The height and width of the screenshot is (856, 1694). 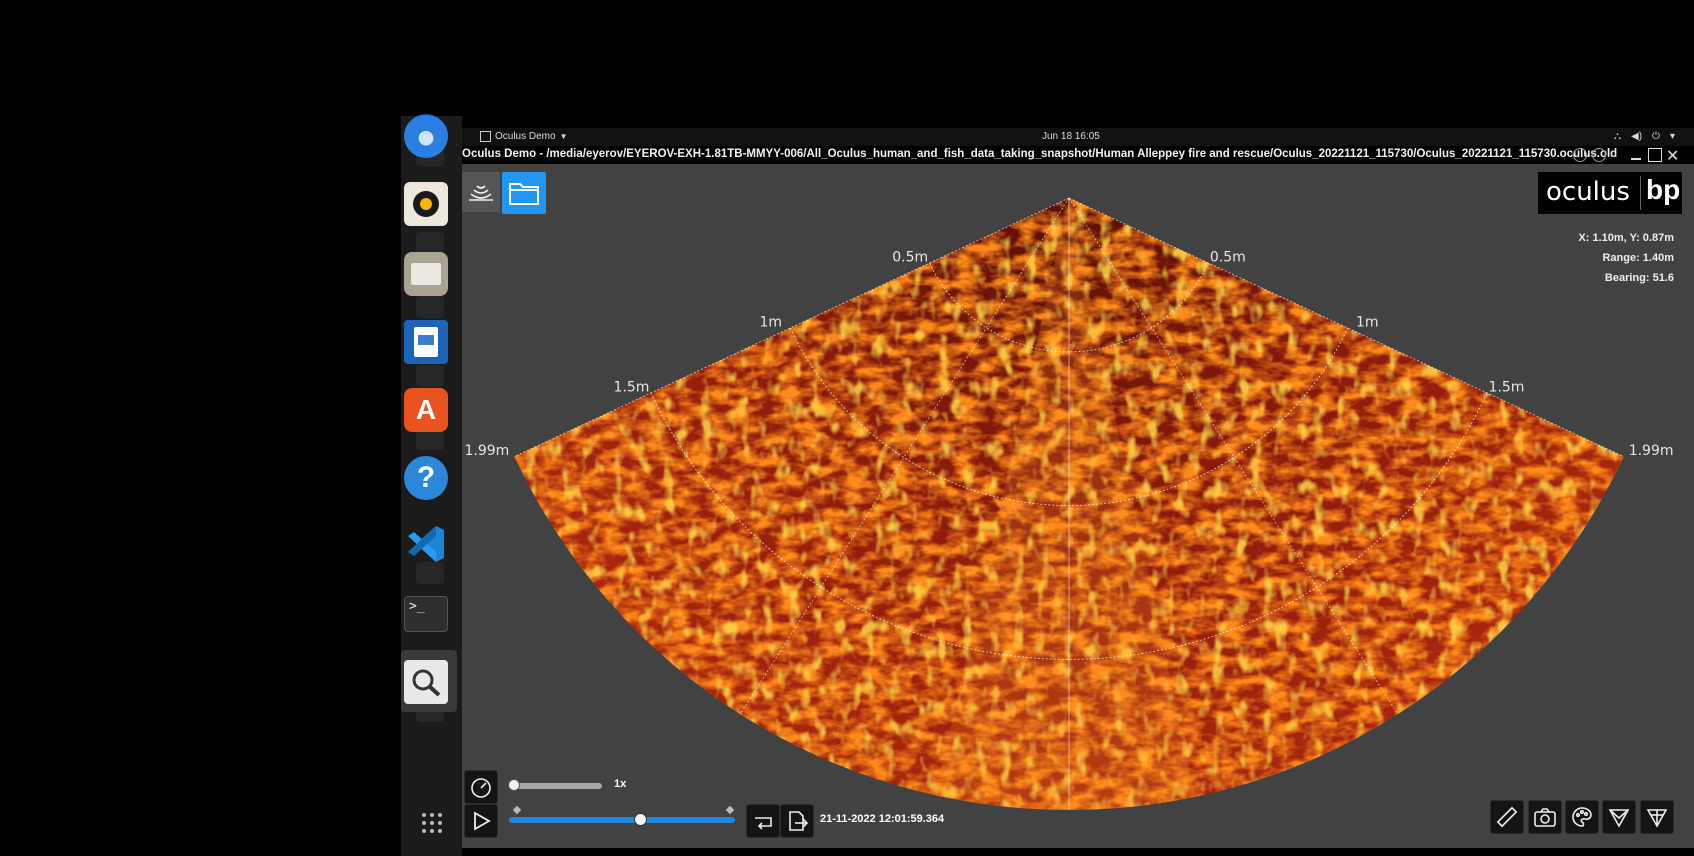 I want to click on export-button, so click(x=797, y=821).